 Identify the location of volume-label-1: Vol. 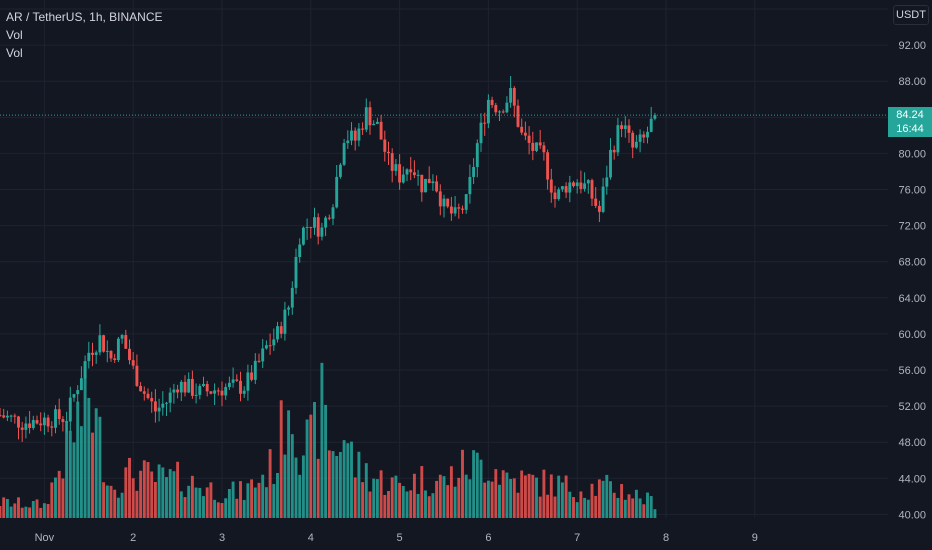
(14, 35).